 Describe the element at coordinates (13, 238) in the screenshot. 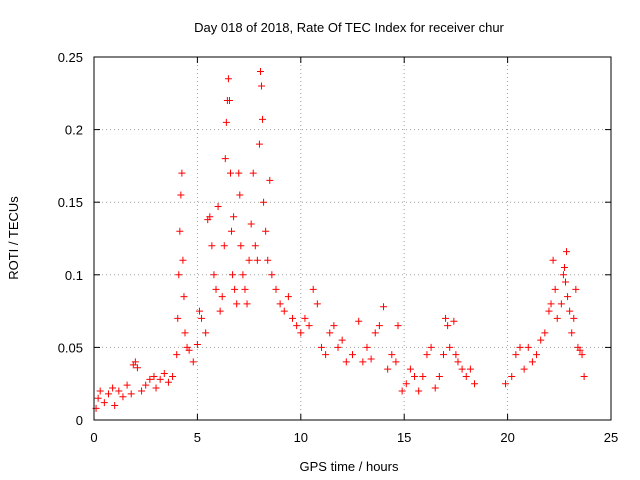

I see `y-axis-label: ROTI / TECUs` at that location.